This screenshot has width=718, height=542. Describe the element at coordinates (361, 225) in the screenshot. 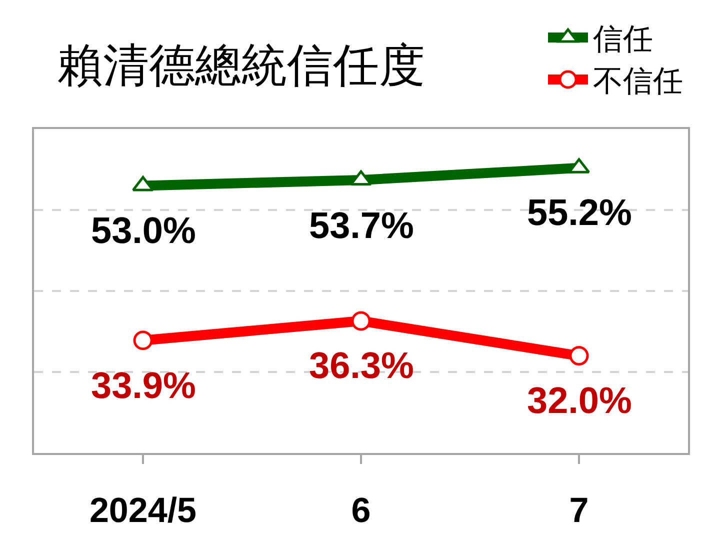

I see `data-label: 53.7%` at that location.